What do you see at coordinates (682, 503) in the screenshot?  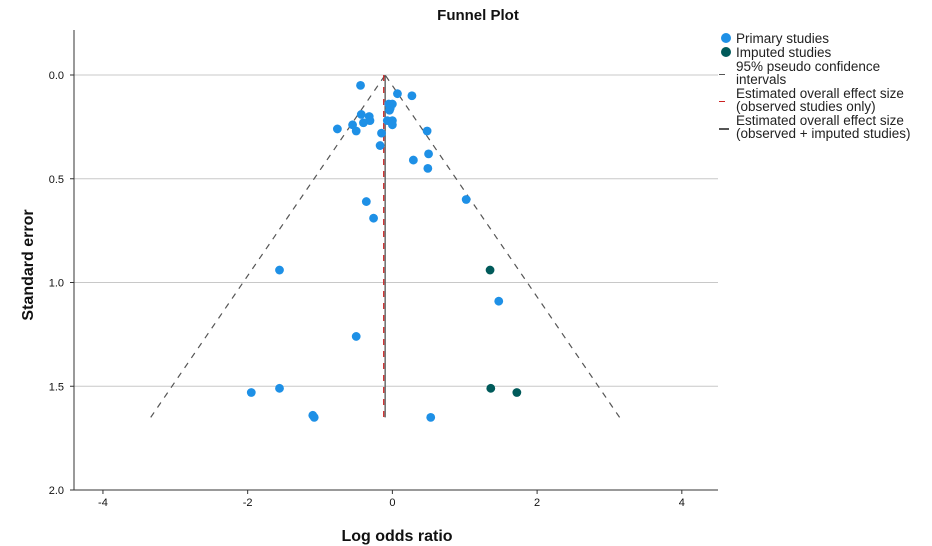 I see `x-tick-label-4: 4` at bounding box center [682, 503].